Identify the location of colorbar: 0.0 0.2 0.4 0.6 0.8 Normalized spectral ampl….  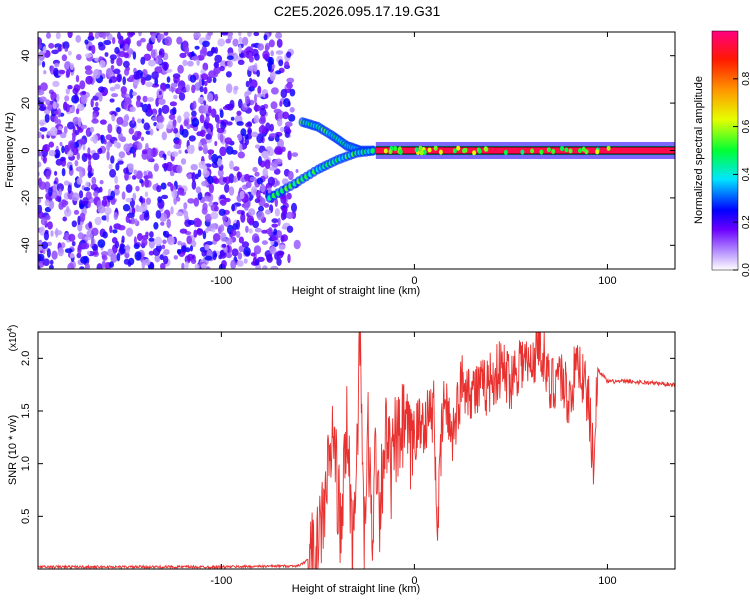
(721, 153).